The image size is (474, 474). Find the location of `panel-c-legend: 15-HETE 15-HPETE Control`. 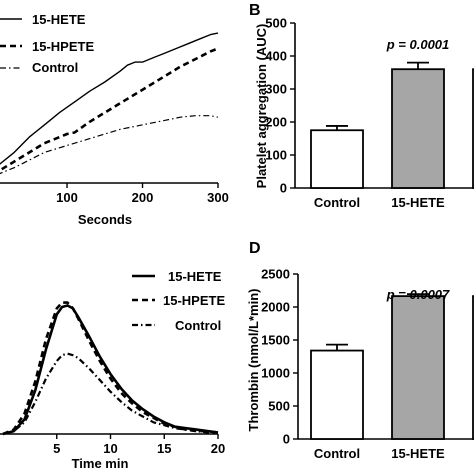

panel-c-legend: 15-HETE 15-HPETE Control is located at coordinates (178, 301).